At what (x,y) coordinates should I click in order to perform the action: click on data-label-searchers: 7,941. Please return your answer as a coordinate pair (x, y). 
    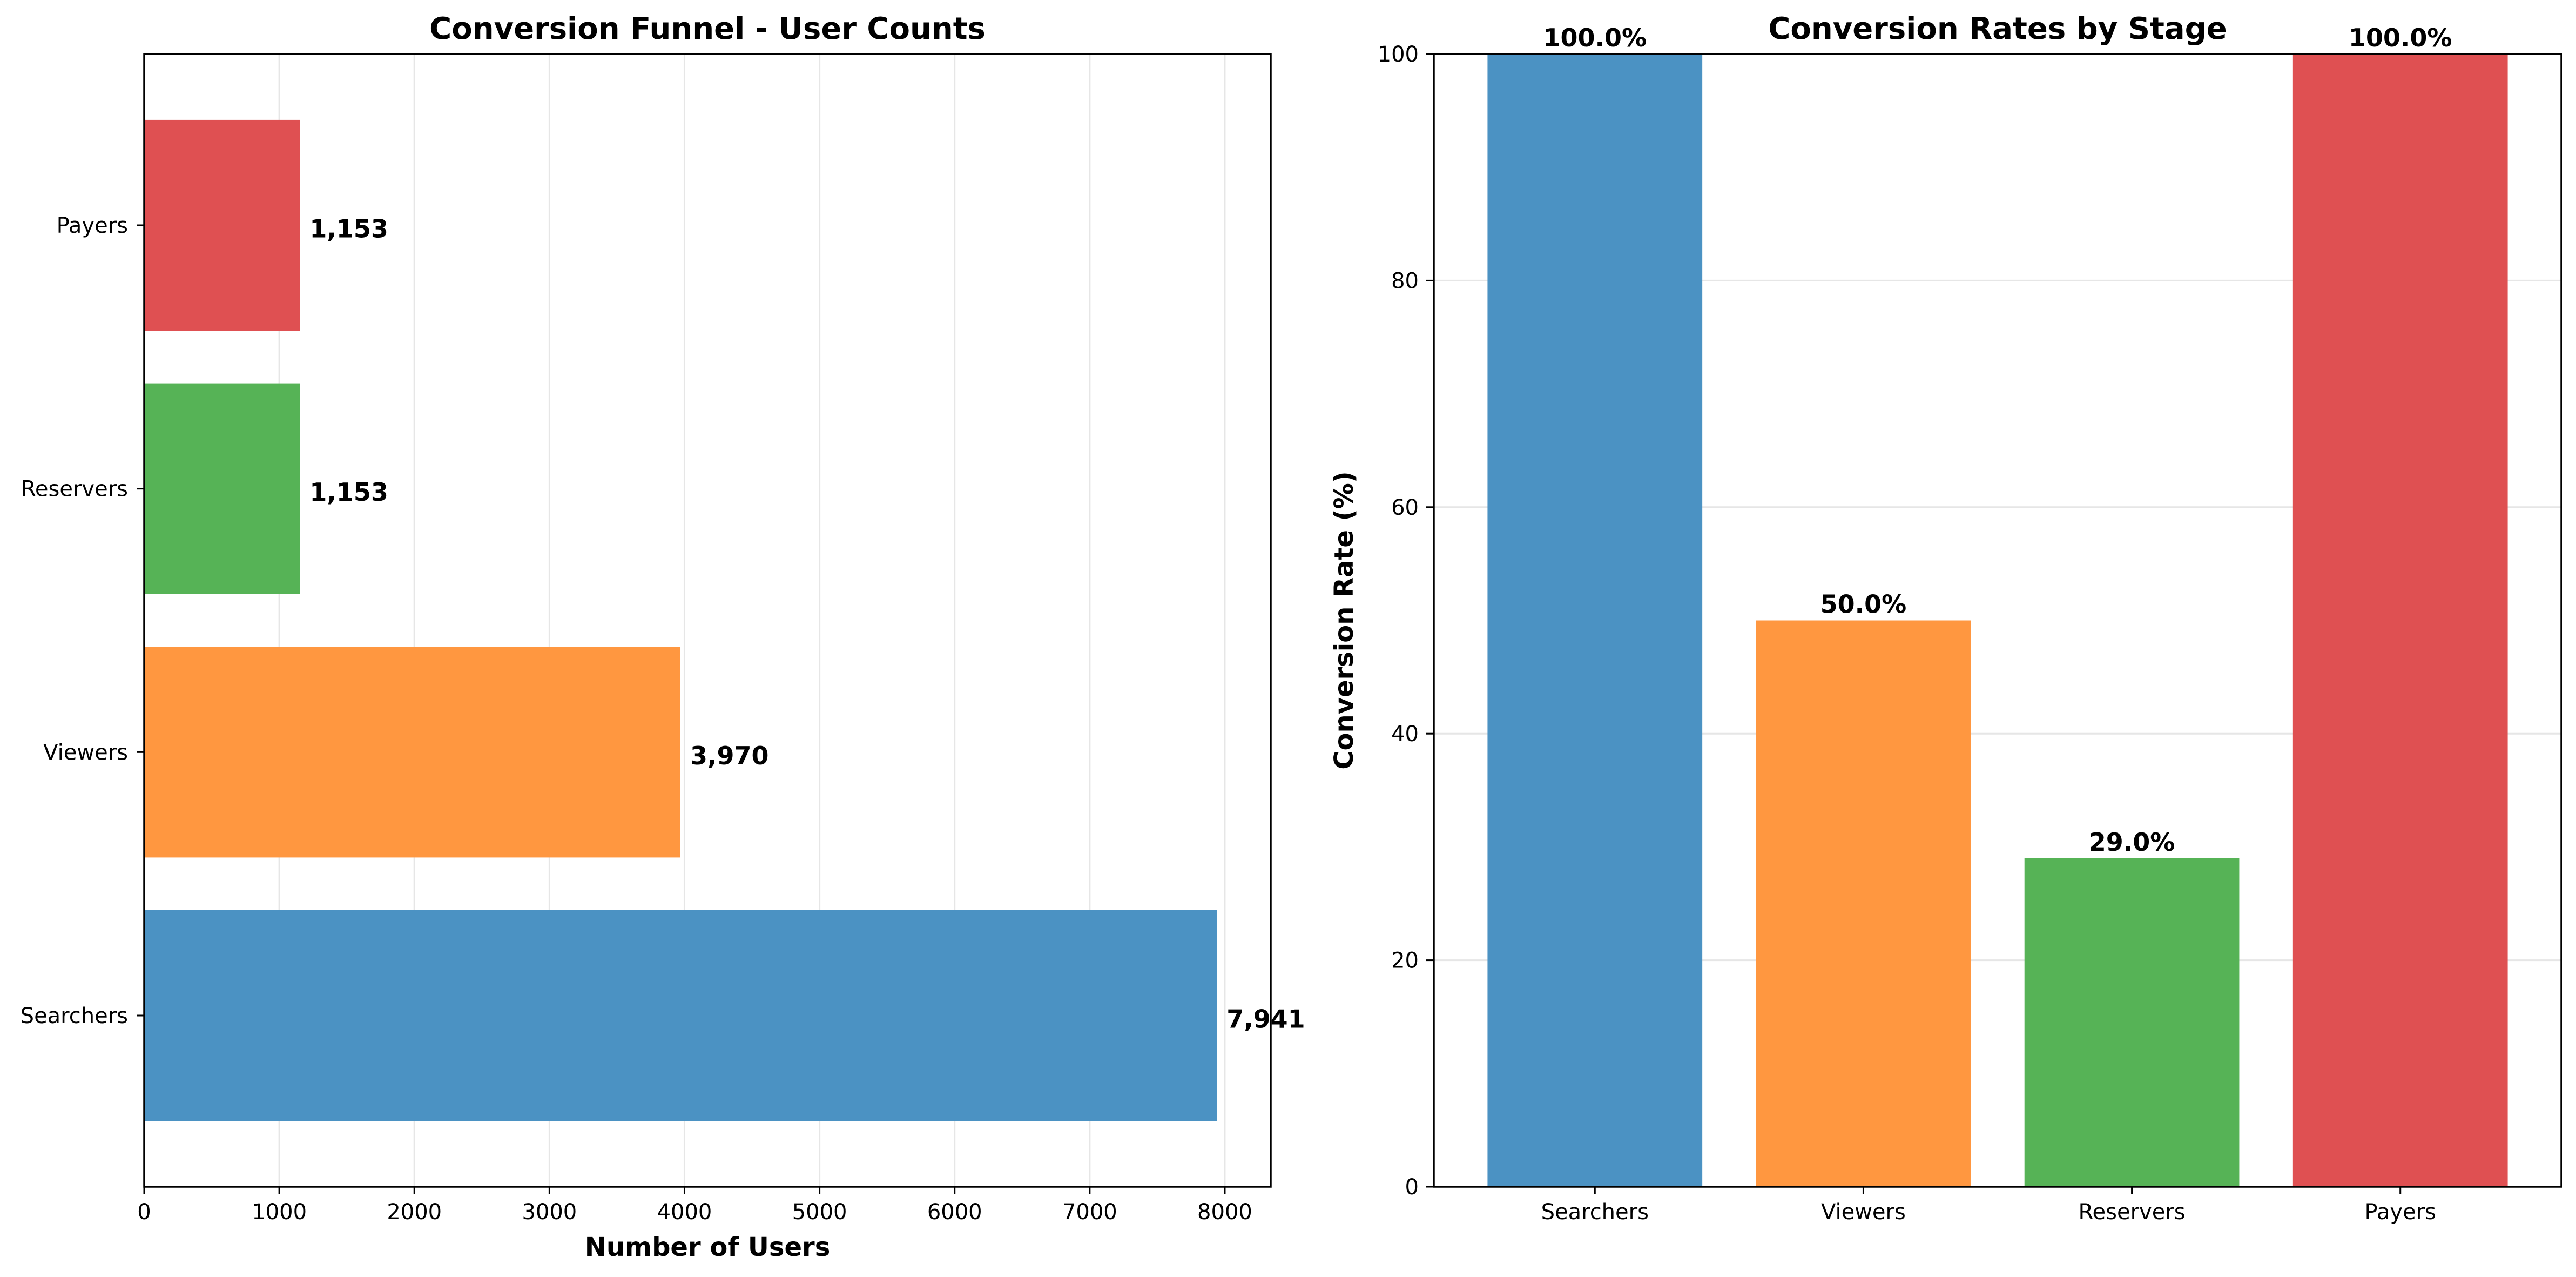
    Looking at the image, I should click on (1265, 1019).